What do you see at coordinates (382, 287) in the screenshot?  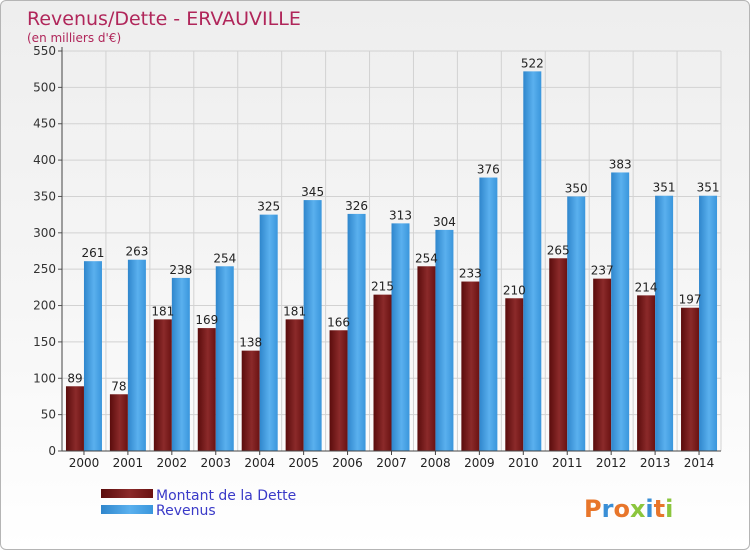 I see `data-label-debt: 215` at bounding box center [382, 287].